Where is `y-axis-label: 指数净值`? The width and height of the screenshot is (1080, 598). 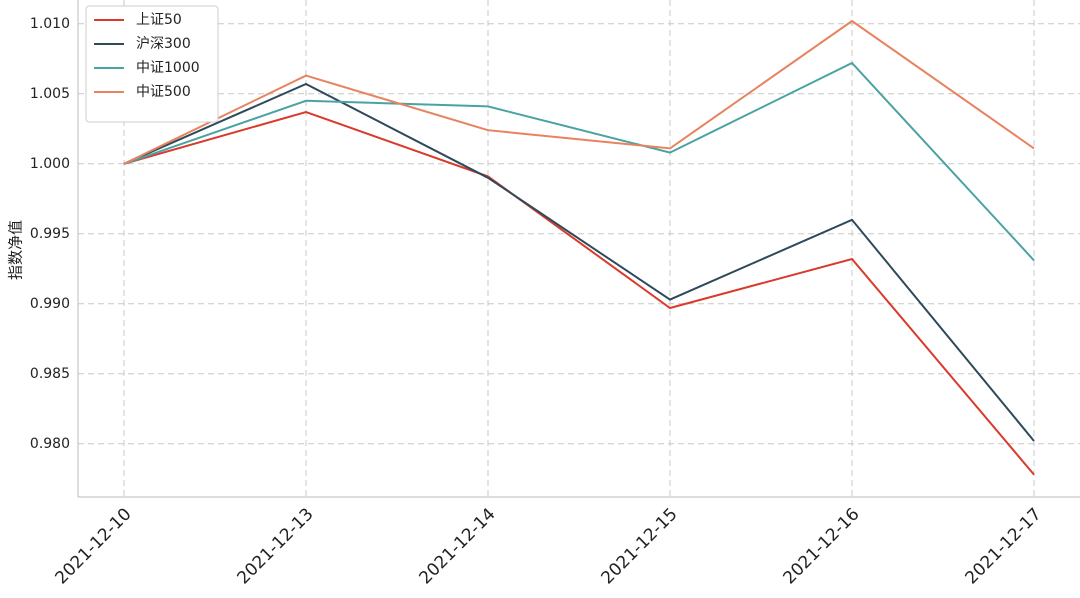 y-axis-label: 指数净值 is located at coordinates (16, 250).